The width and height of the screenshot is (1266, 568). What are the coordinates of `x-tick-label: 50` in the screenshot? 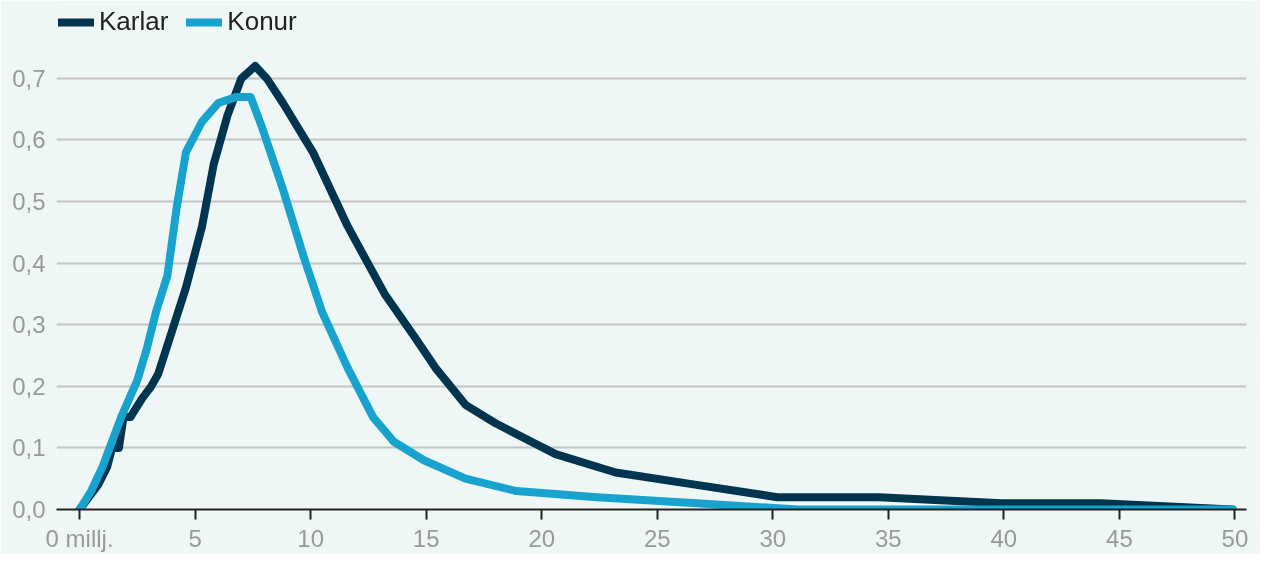 It's located at (1235, 538).